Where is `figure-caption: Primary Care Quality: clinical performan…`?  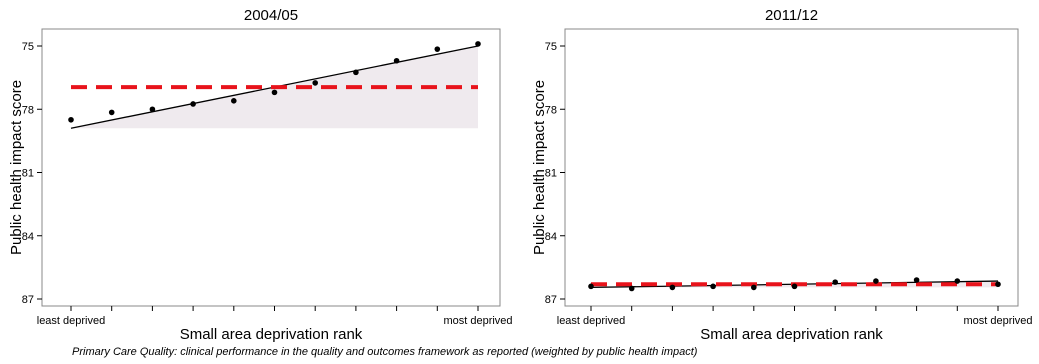
figure-caption: Primary Care Quality: clinical performan… is located at coordinates (385, 352).